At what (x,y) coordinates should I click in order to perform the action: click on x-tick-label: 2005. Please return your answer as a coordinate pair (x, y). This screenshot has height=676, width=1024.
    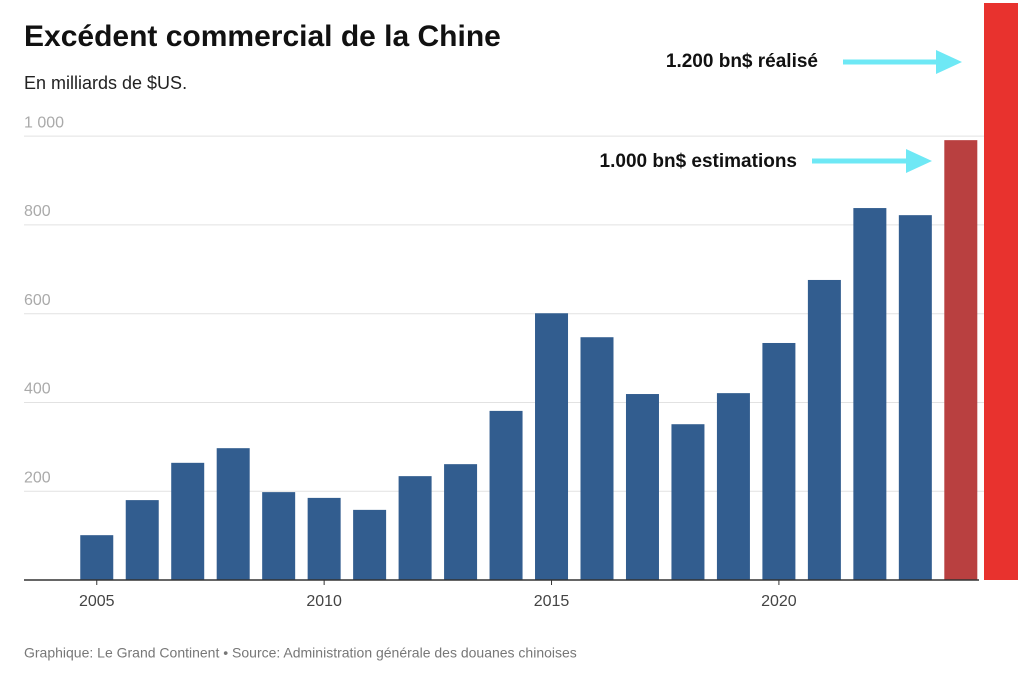
    Looking at the image, I should click on (97, 601).